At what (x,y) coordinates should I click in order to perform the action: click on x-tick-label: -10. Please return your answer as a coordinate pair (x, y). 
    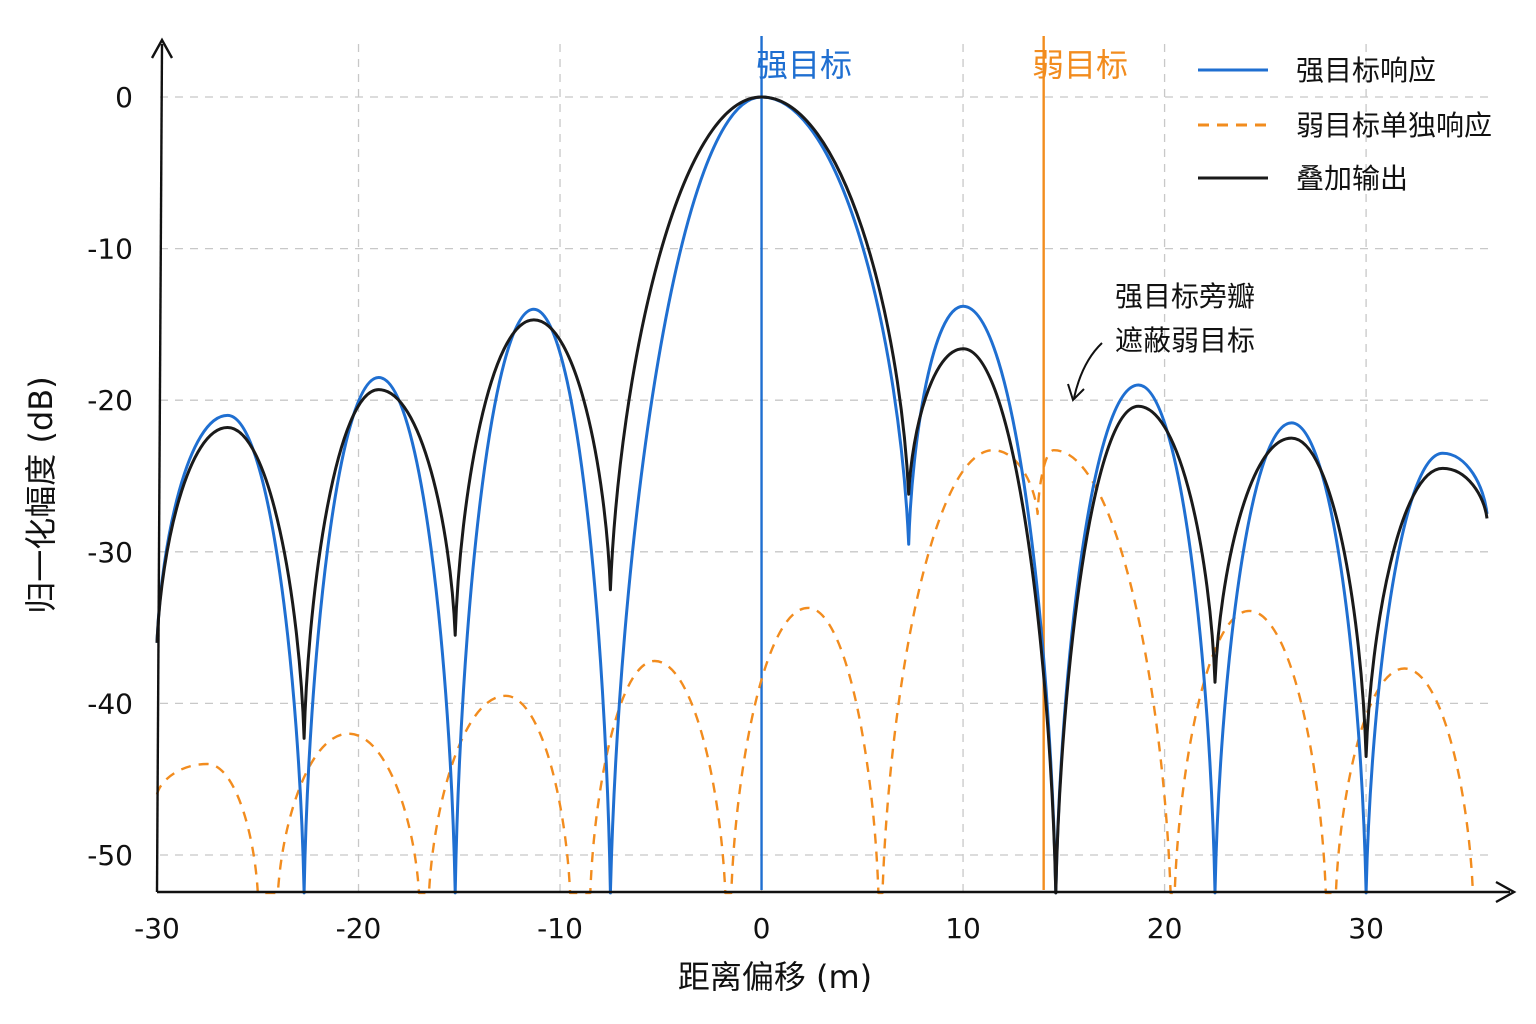
    Looking at the image, I should click on (560, 928).